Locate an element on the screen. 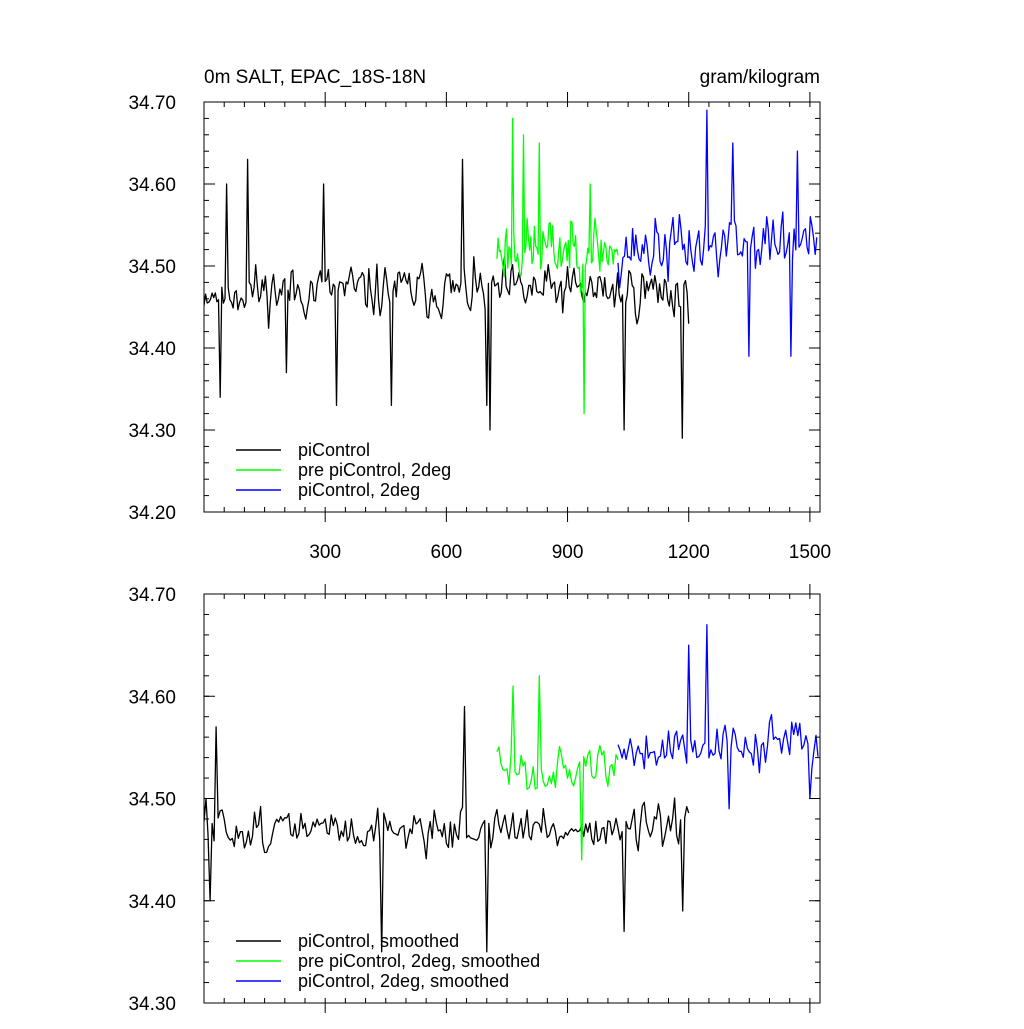  series-line-picontrol is located at coordinates (447, 298).